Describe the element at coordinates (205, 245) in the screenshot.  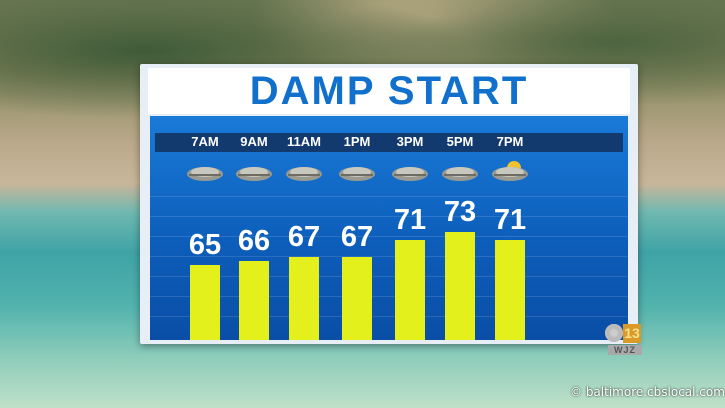
I see `temperature-label: 65` at that location.